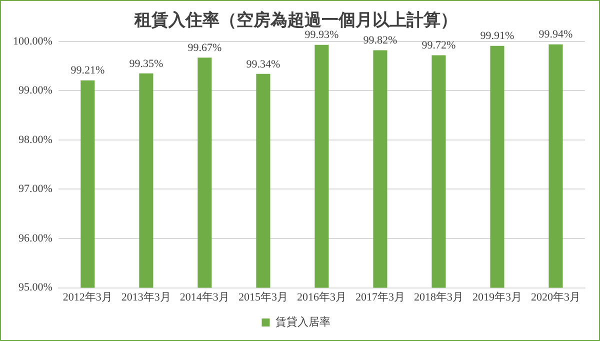  I want to click on x-tick-label: 2012年3月, so click(87, 297).